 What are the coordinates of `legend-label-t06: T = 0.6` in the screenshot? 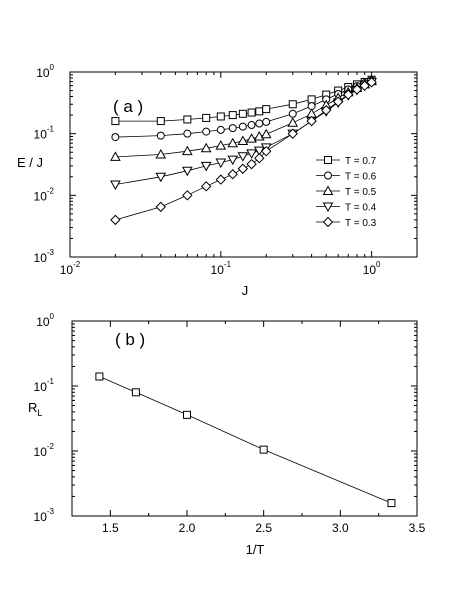 It's located at (361, 177).